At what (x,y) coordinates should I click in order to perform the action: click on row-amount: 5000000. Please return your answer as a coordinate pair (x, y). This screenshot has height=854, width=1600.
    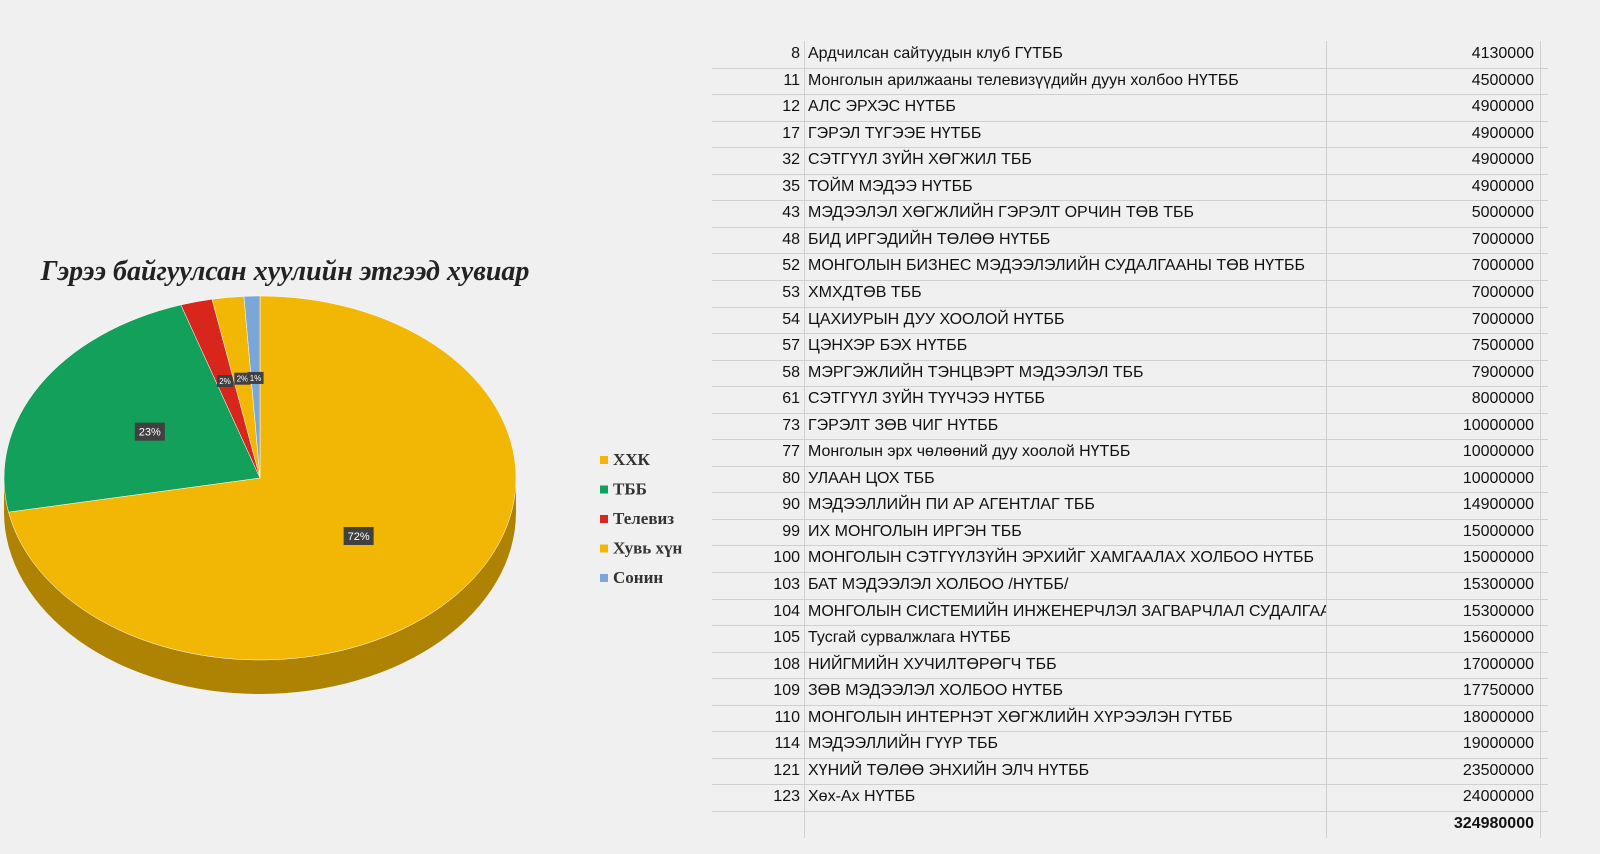
    Looking at the image, I should click on (1502, 213).